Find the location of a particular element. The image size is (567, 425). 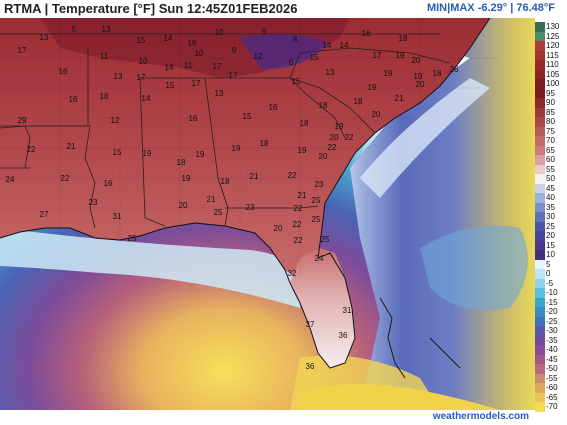

bahamas-outline is located at coordinates (392, 338).